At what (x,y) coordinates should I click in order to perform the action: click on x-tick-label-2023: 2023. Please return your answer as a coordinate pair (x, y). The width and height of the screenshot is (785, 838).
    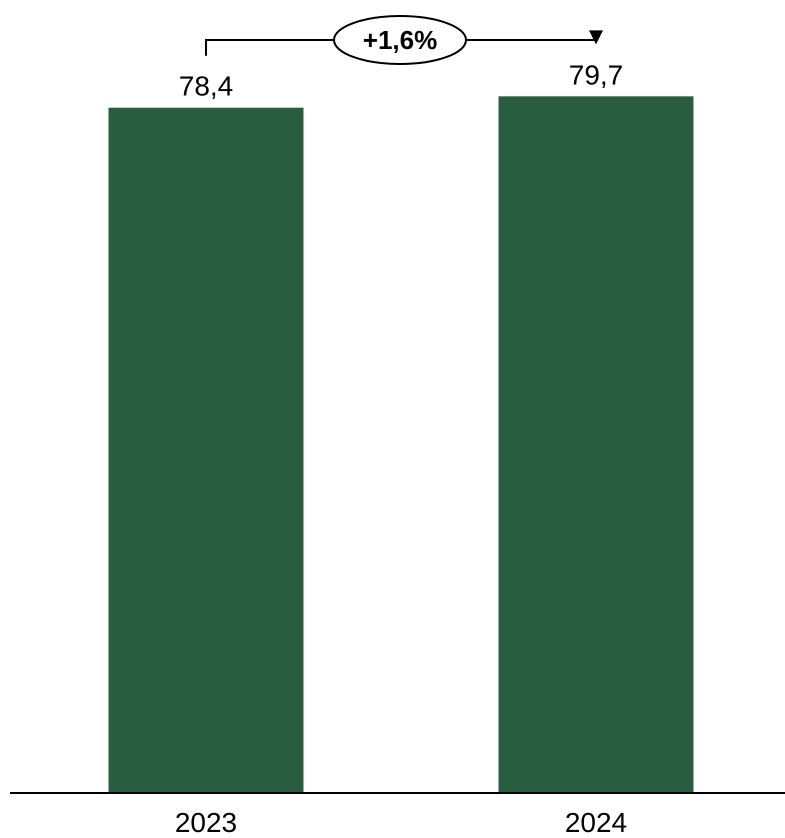
    Looking at the image, I should click on (206, 822).